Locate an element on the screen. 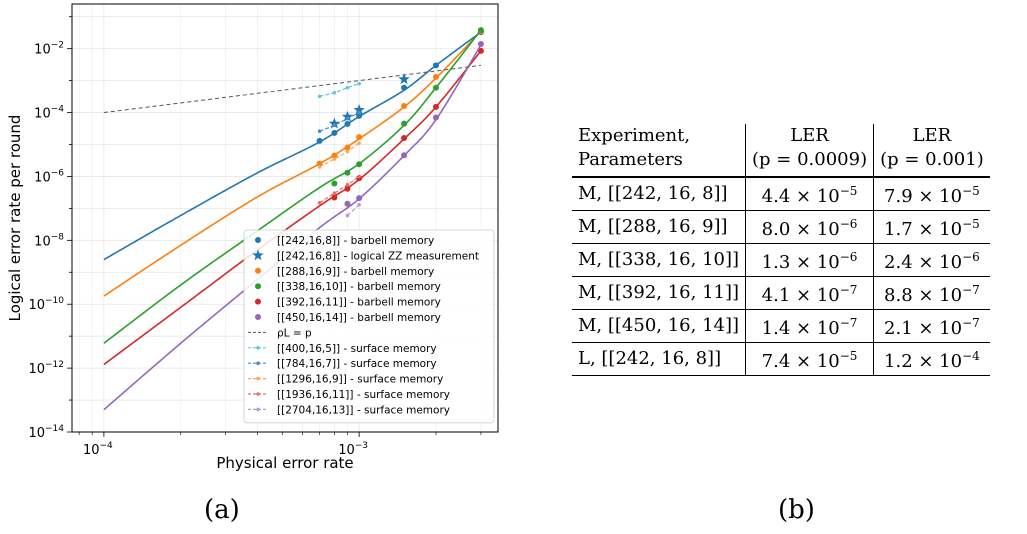  tick-label-y: 10⁻¹⁴ is located at coordinates (46, 432).